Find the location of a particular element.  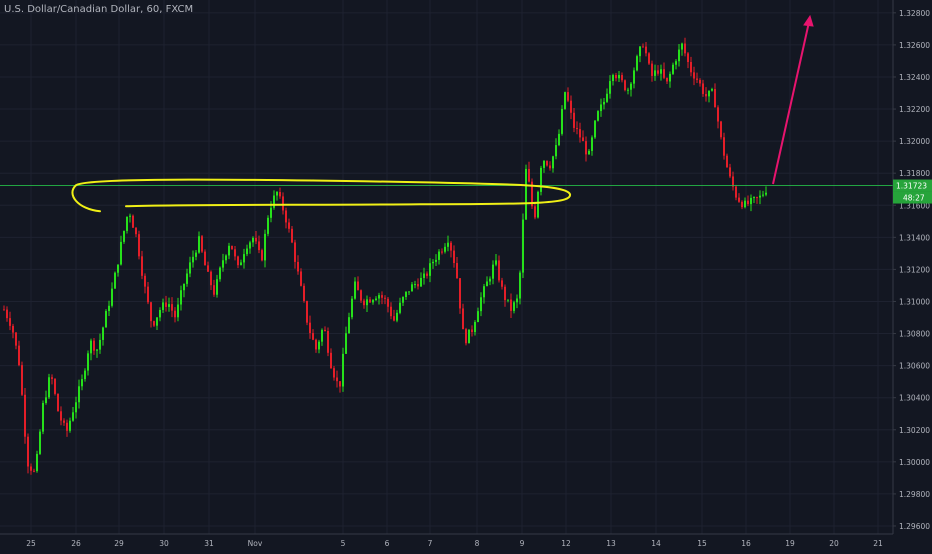

time-tick-label: Nov is located at coordinates (255, 543).